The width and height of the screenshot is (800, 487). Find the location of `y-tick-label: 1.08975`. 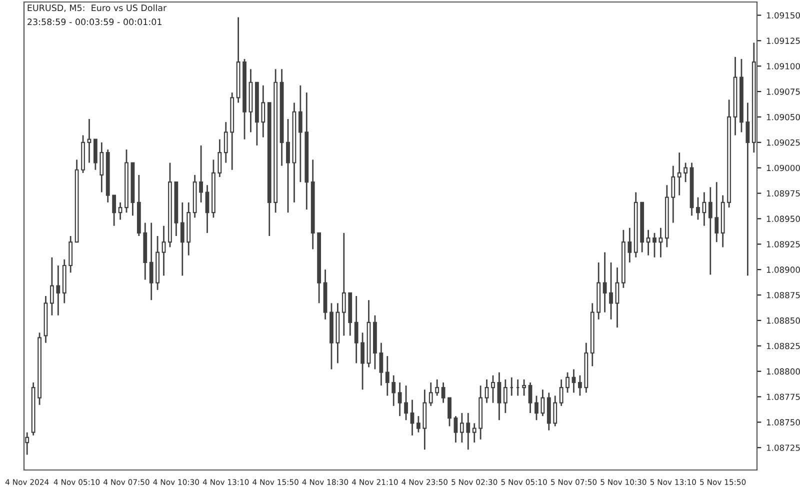

y-tick-label: 1.08975 is located at coordinates (783, 193).